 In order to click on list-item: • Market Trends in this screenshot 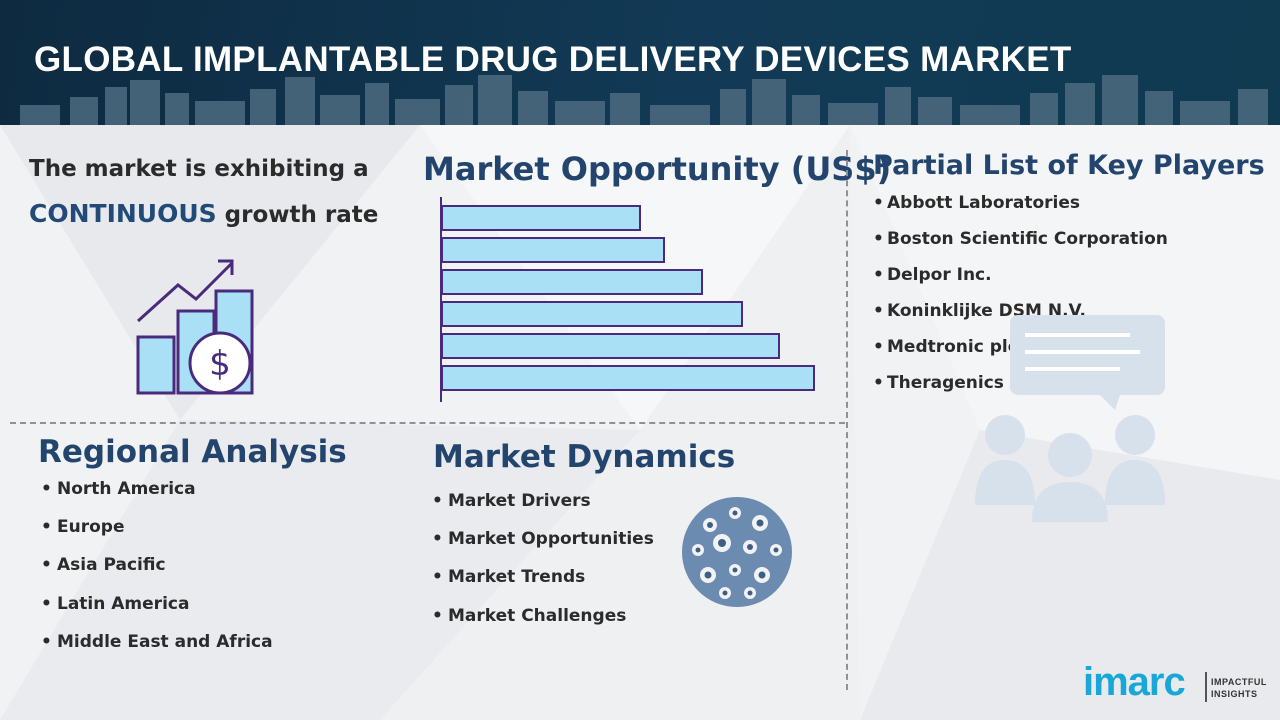, I will do `click(509, 577)`.